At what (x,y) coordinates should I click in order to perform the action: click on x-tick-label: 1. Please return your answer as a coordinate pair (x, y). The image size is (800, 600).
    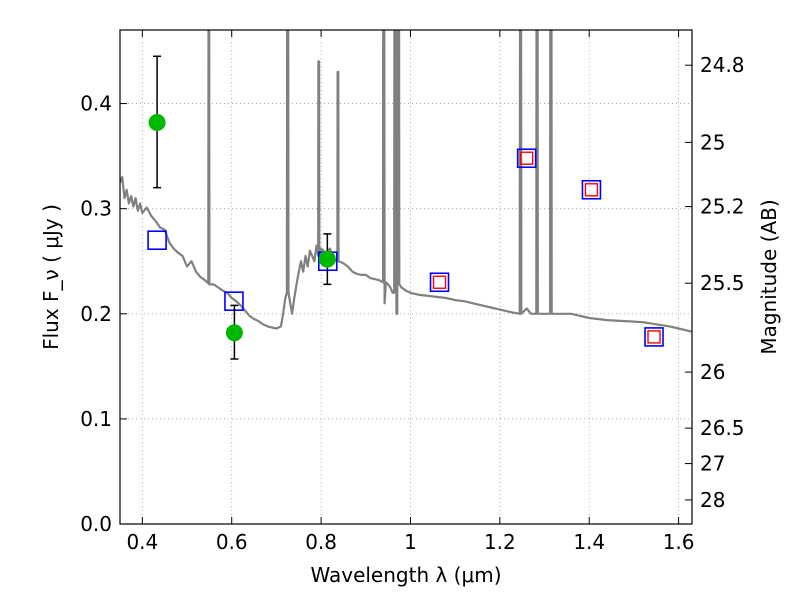
    Looking at the image, I should click on (410, 542).